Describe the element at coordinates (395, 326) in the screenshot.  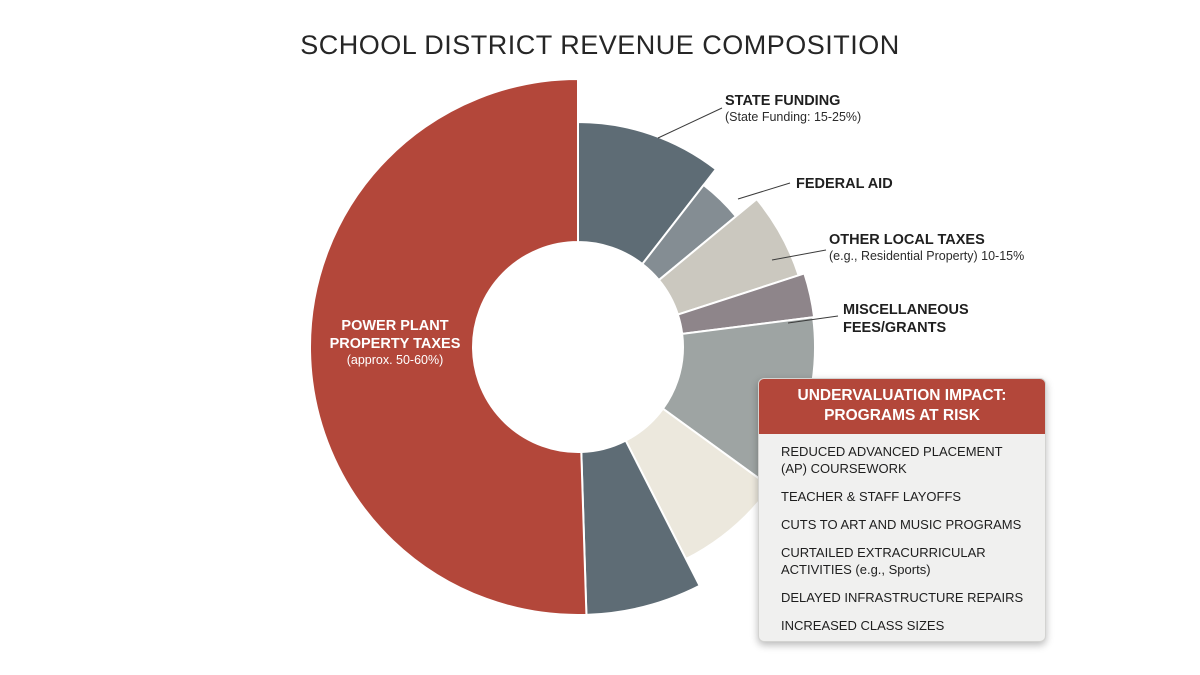
I see `label-power-plant-line1: POWER PLANT` at that location.